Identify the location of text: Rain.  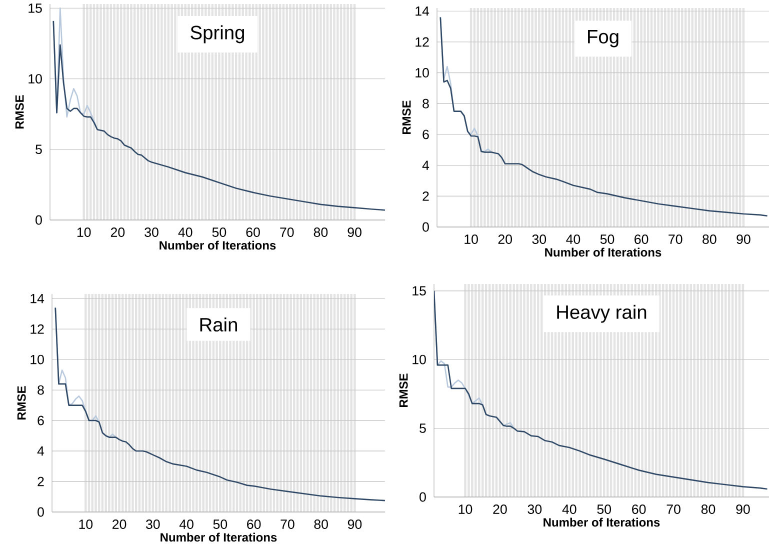
(218, 324).